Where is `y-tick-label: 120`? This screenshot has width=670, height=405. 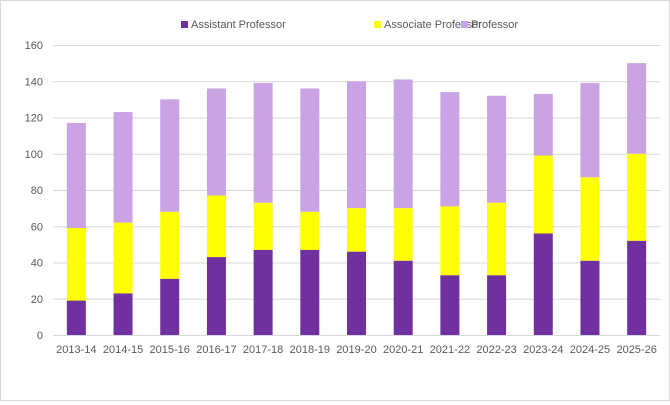
y-tick-label: 120 is located at coordinates (34, 119).